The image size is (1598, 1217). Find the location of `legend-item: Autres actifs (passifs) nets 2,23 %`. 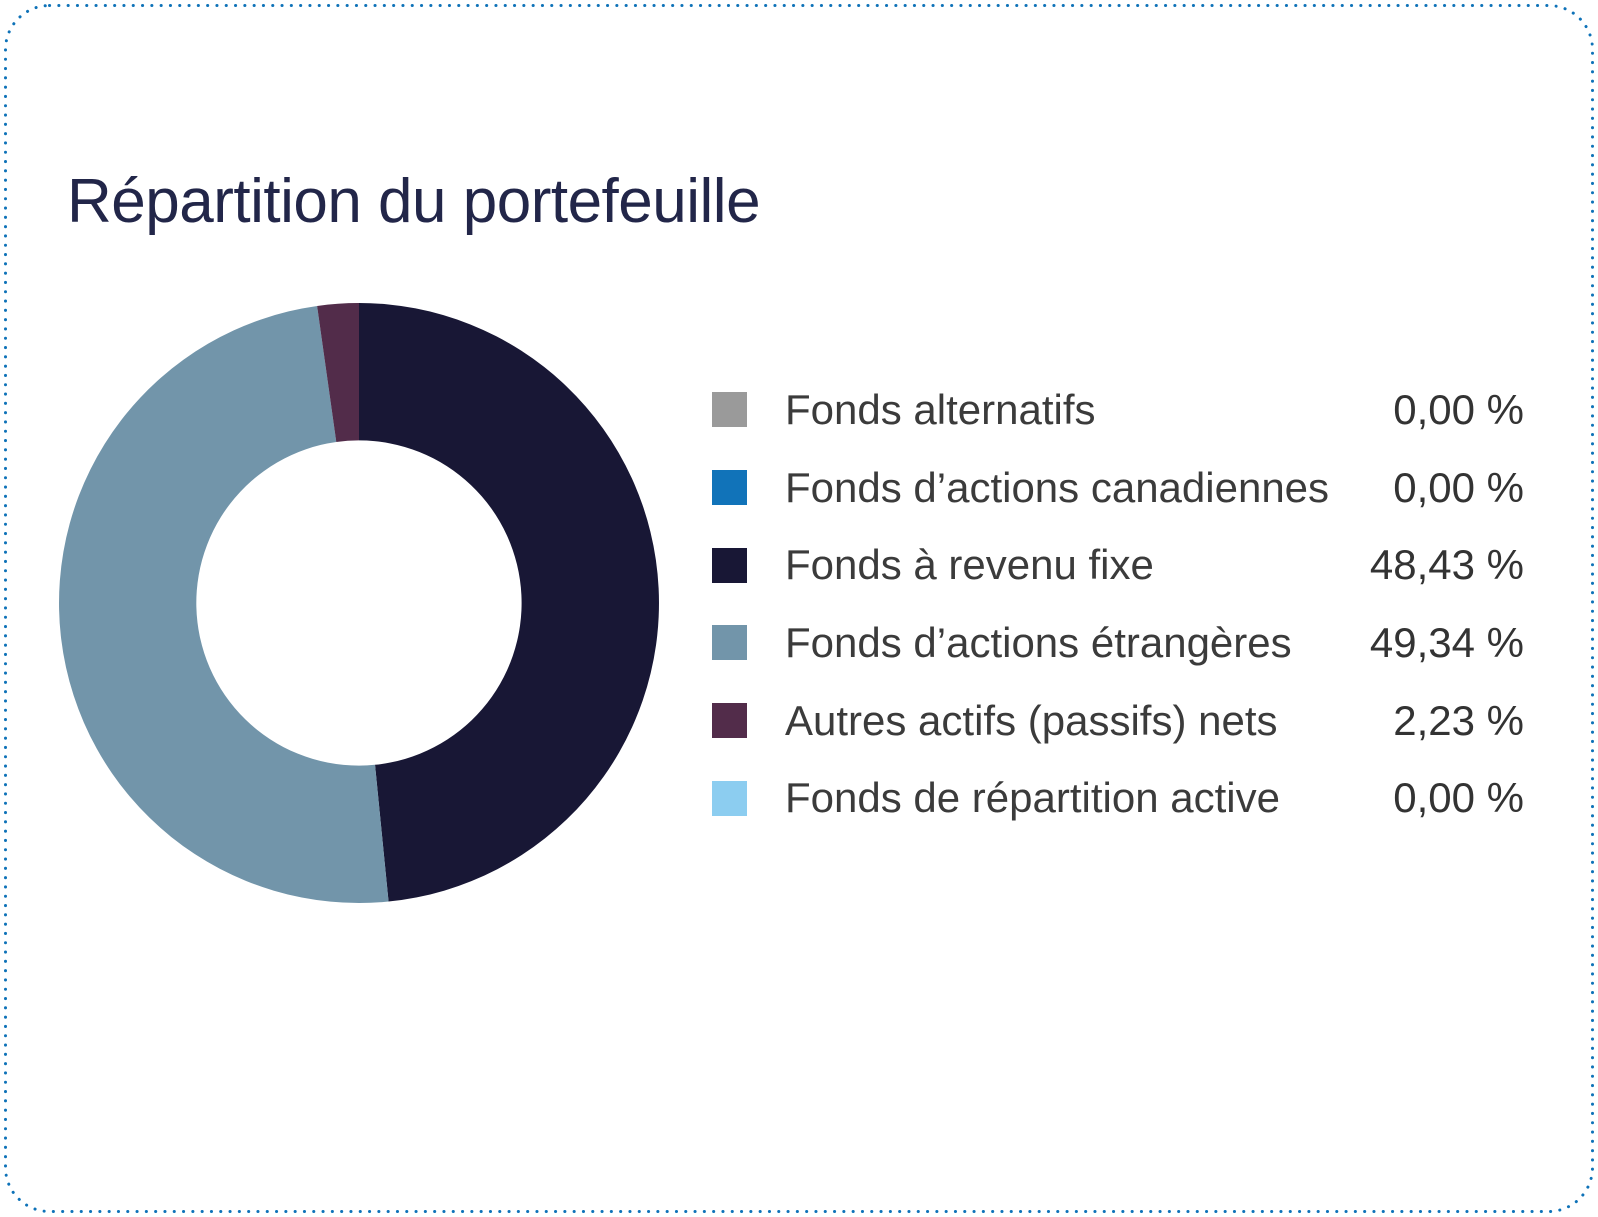

legend-item: Autres actifs (passifs) nets 2,23 % is located at coordinates (1118, 721).